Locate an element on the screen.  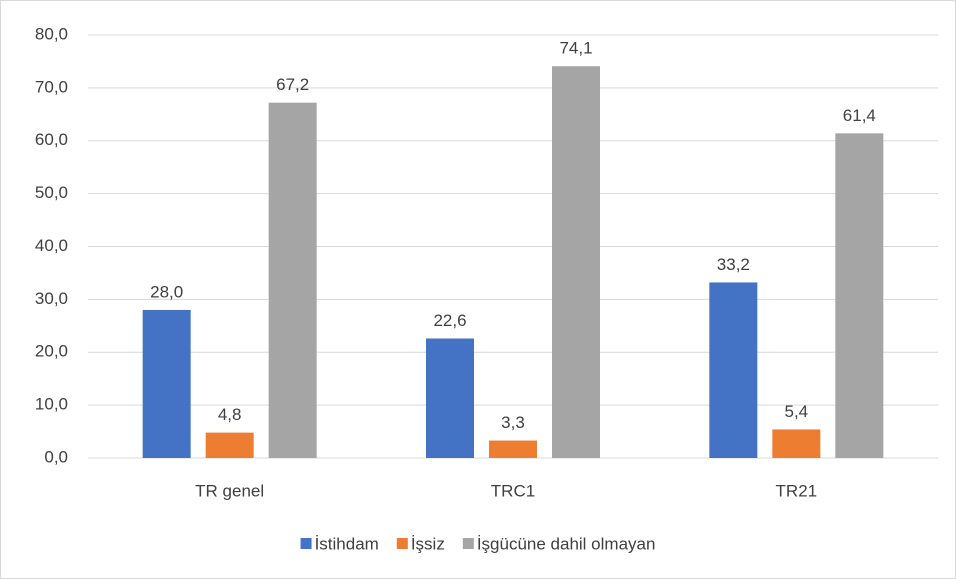
y-tick-label: 0,0 is located at coordinates (56, 456).